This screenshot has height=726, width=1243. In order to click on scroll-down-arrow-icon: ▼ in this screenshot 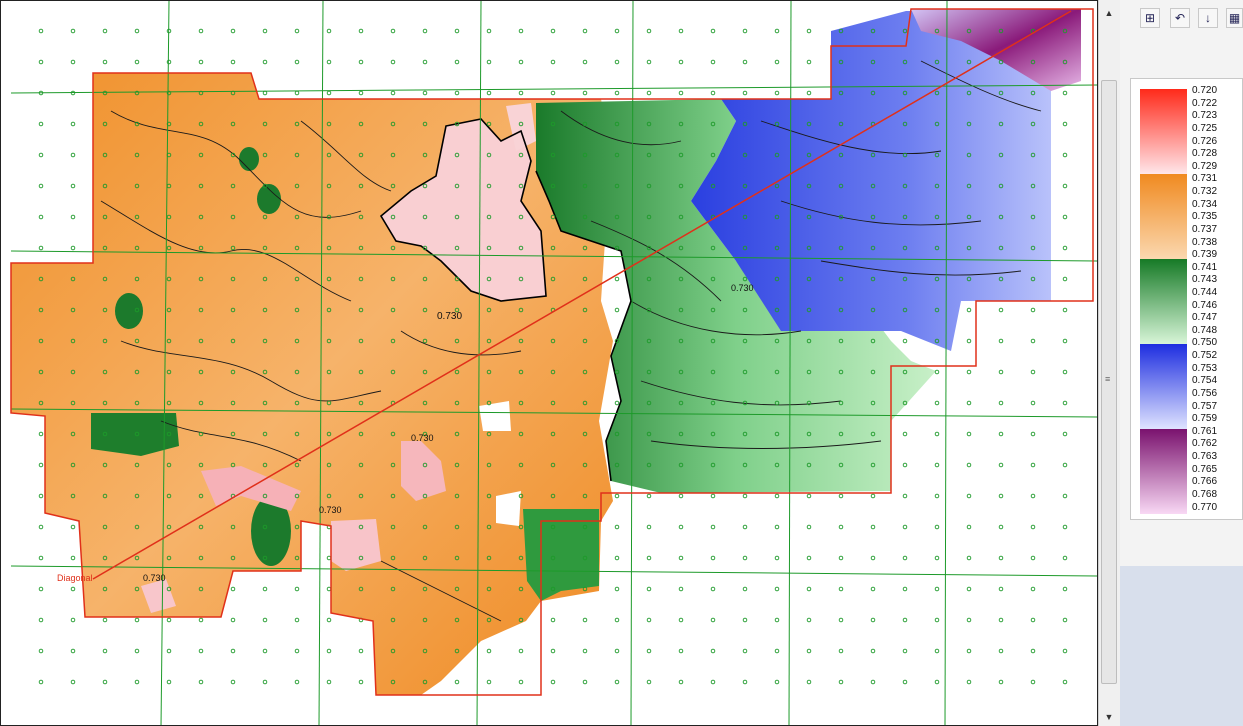, I will do `click(1109, 717)`.